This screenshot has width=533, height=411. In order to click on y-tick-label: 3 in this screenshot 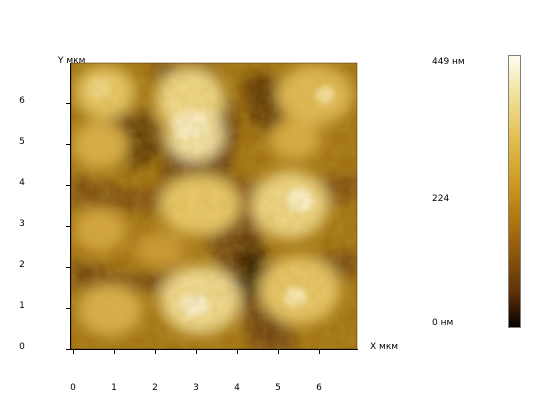, I will do `click(22, 224)`.